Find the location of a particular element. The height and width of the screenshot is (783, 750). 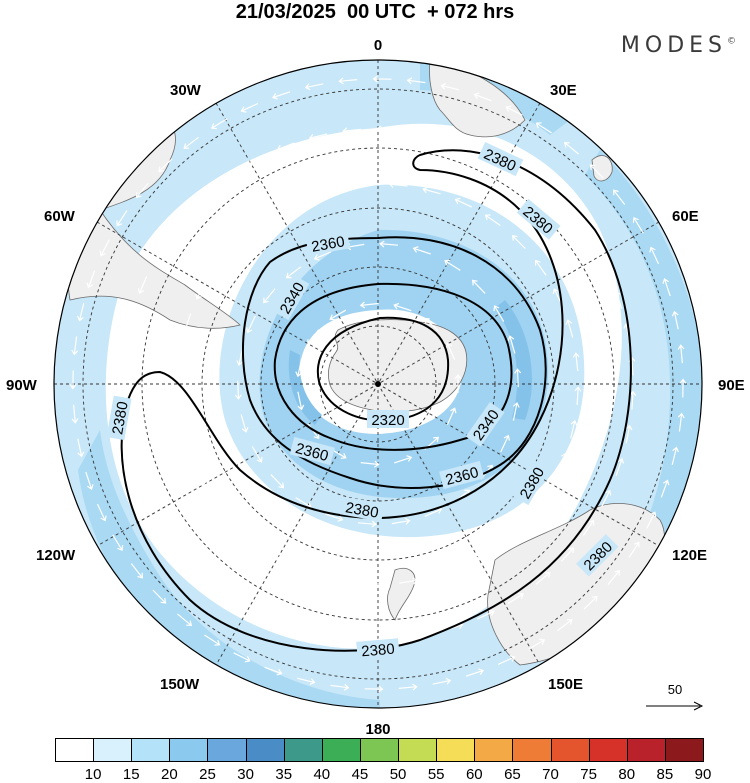

africa is located at coordinates (477, 99).